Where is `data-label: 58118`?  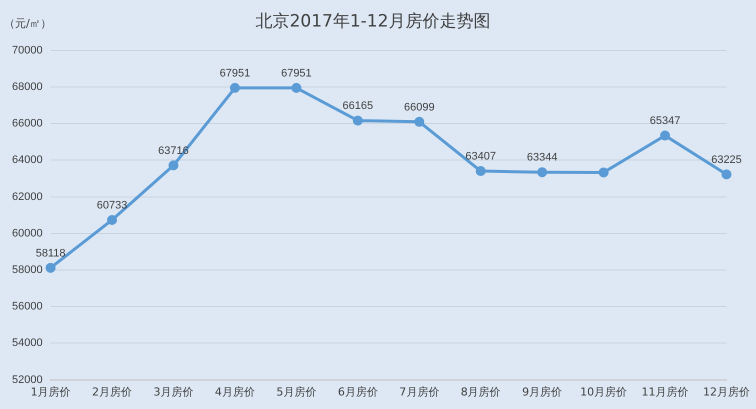
data-label: 58118 is located at coordinates (51, 253).